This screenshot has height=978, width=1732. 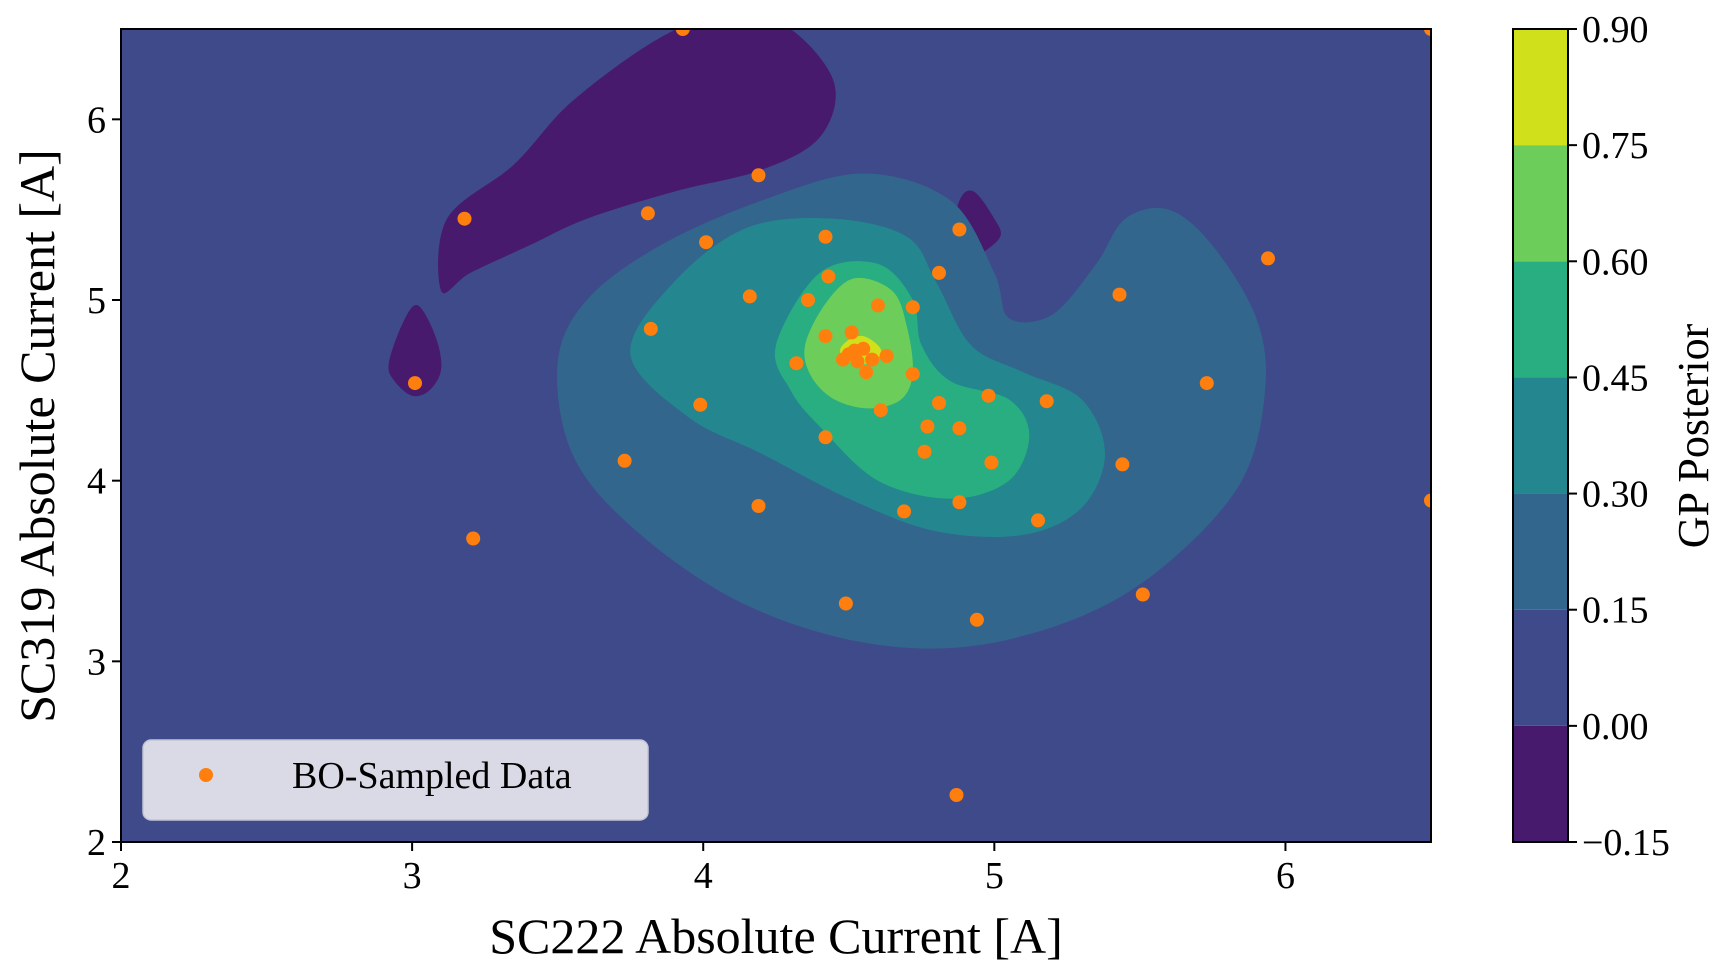 I want to click on y-tick-label: 6, so click(x=96, y=120).